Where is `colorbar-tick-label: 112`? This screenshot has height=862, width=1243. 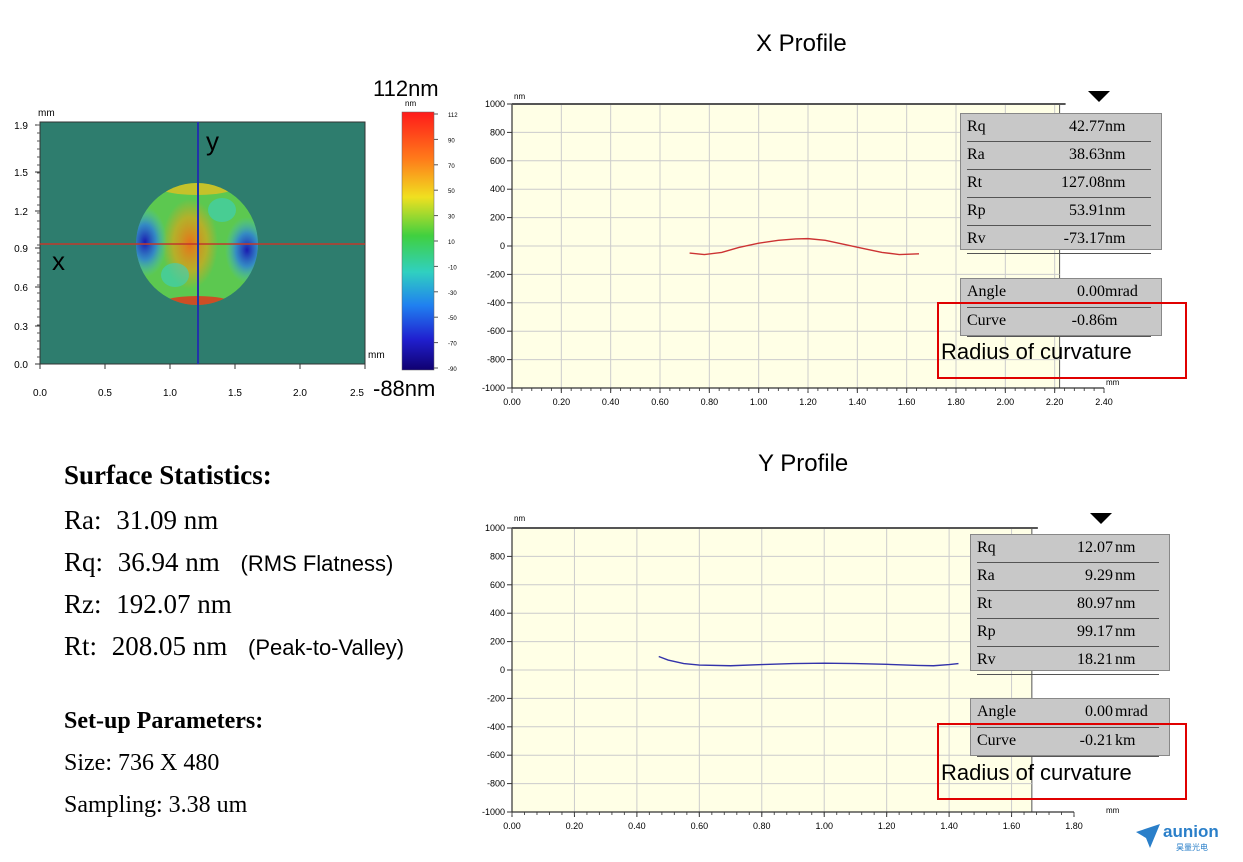
colorbar-tick-label: 112 is located at coordinates (453, 116).